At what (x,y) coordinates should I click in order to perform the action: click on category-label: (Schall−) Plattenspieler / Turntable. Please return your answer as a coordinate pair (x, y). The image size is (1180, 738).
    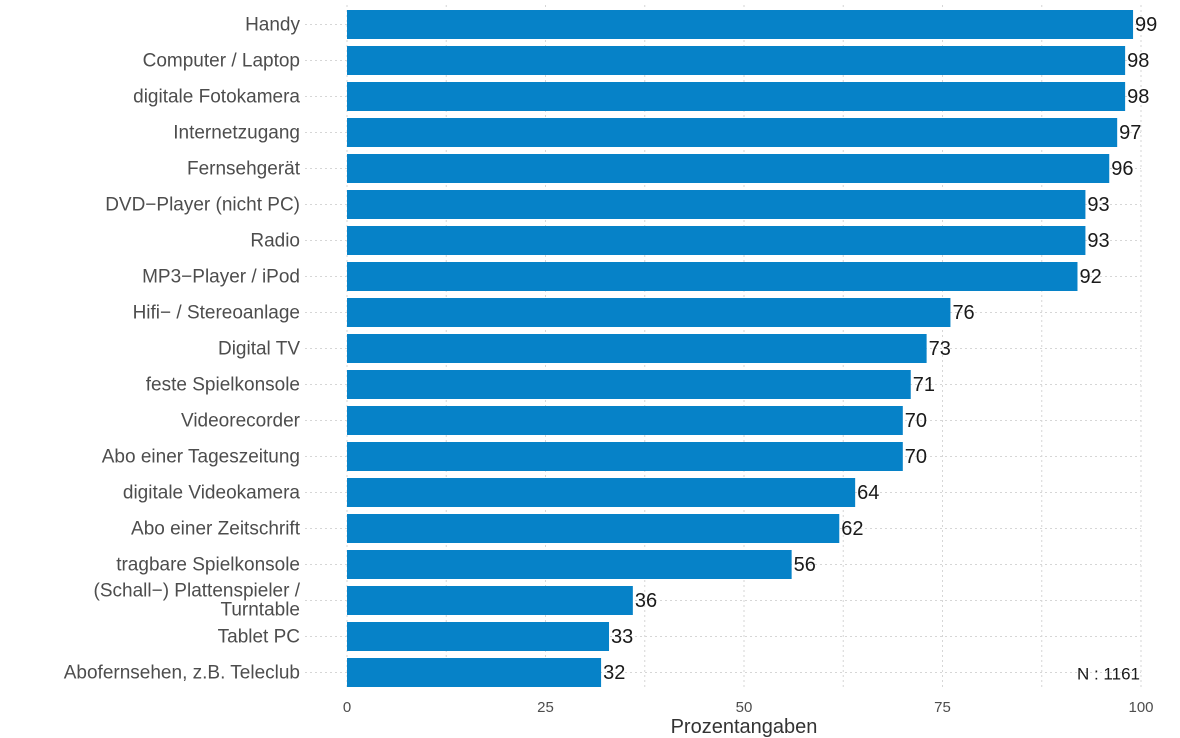
    Looking at the image, I should click on (197, 601).